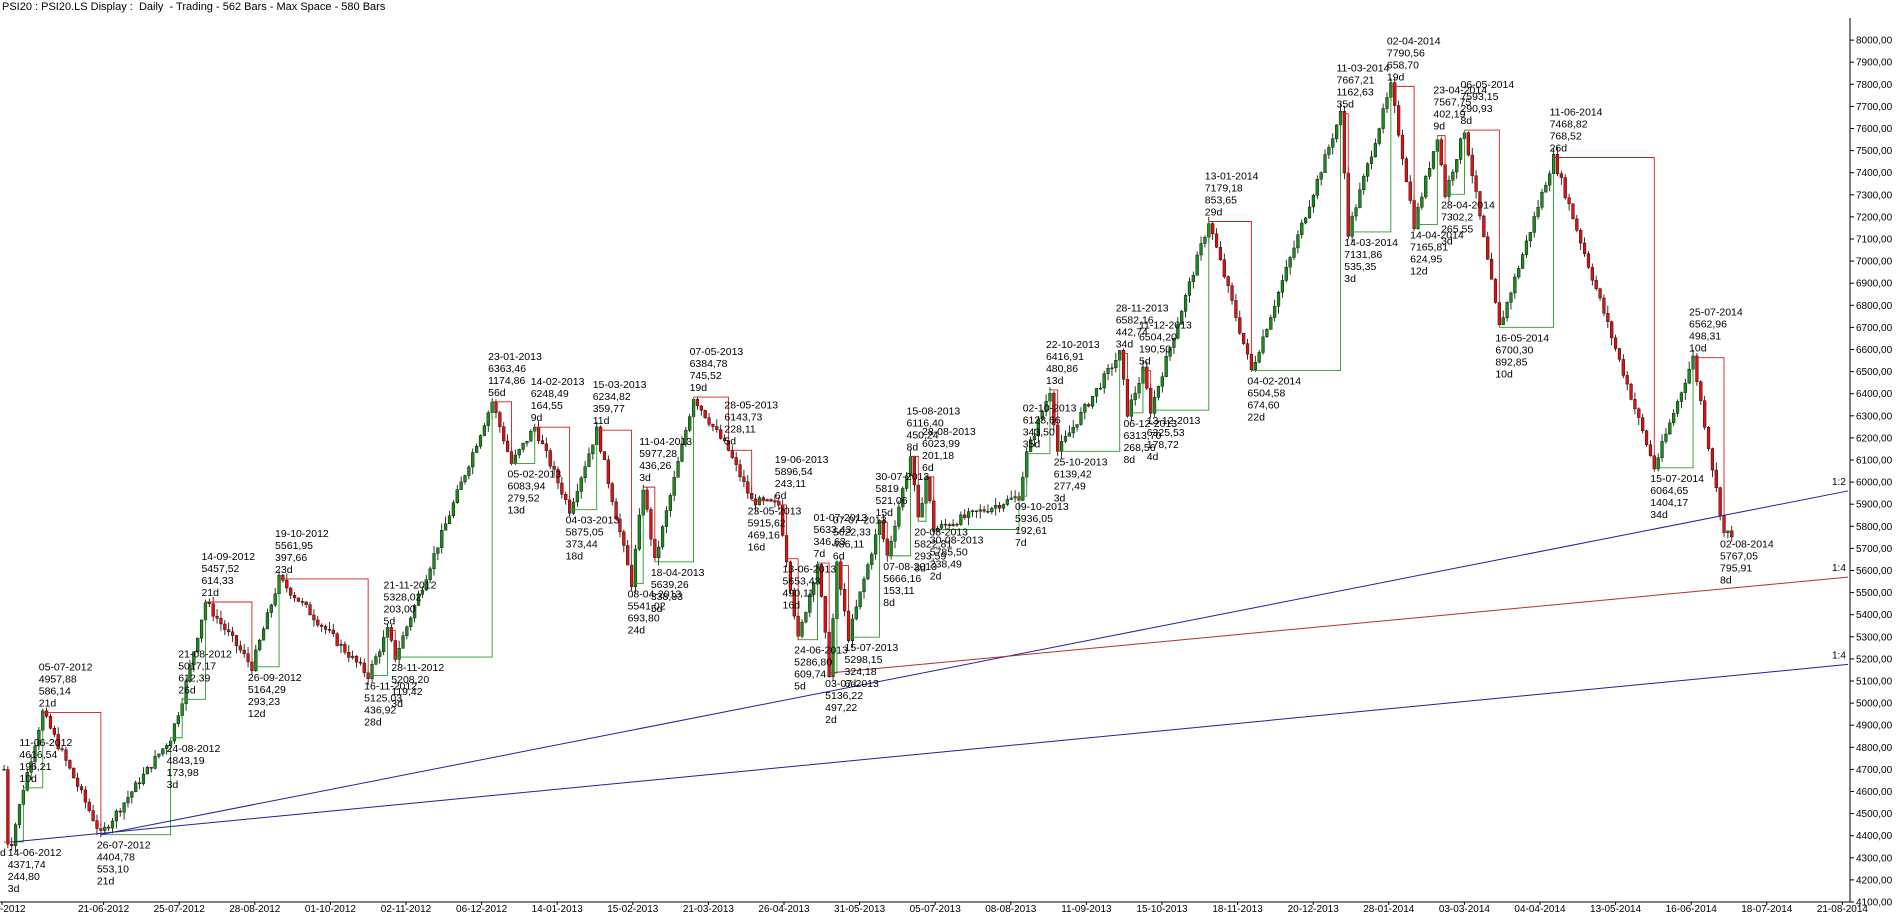 The width and height of the screenshot is (1900, 914). Describe the element at coordinates (798, 594) in the screenshot. I see `swing-label-line: 490,11` at that location.